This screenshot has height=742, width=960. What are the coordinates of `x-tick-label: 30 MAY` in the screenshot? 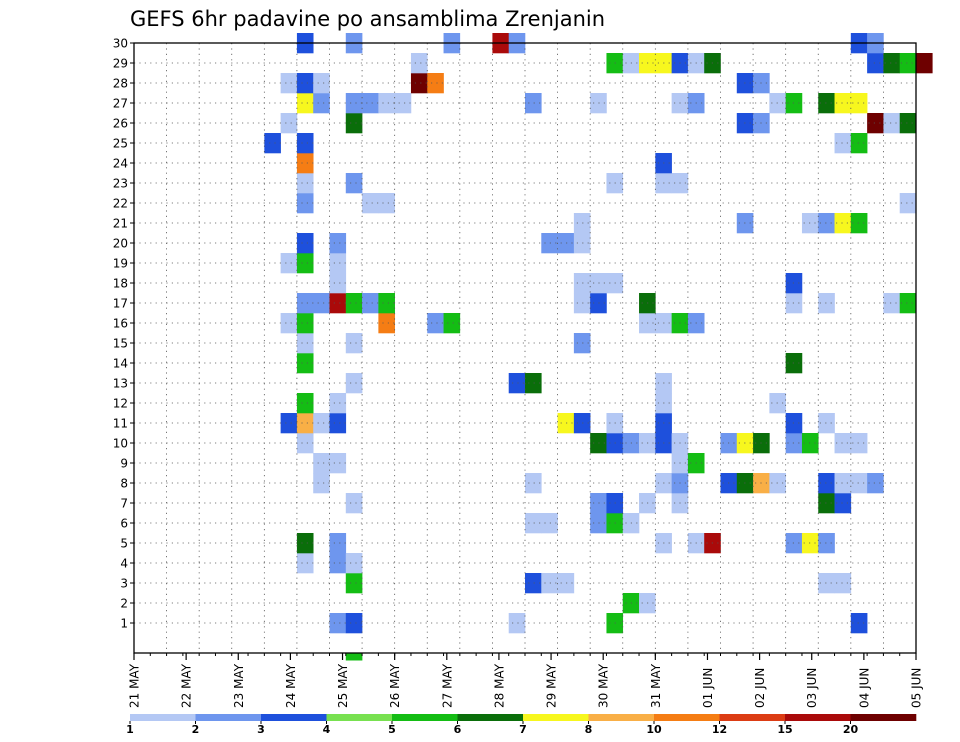 It's located at (604, 685).